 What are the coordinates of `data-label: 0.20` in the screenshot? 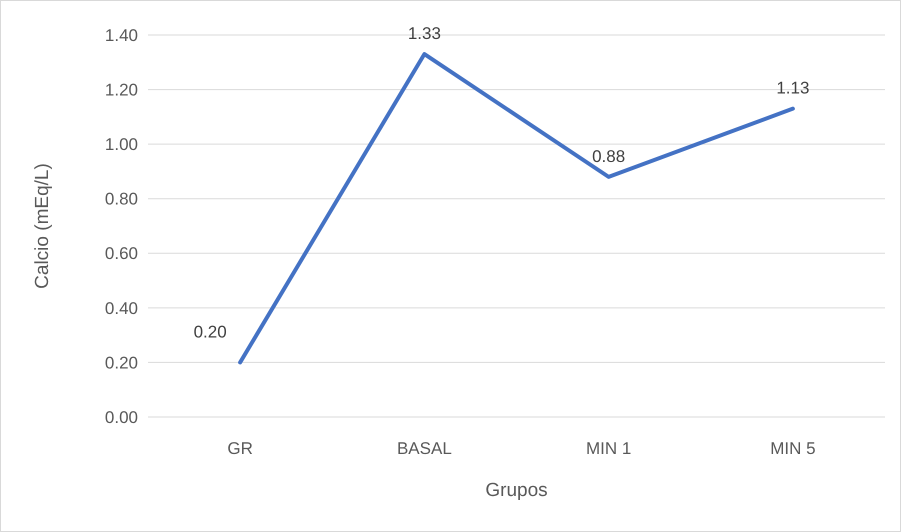 It's located at (210, 332).